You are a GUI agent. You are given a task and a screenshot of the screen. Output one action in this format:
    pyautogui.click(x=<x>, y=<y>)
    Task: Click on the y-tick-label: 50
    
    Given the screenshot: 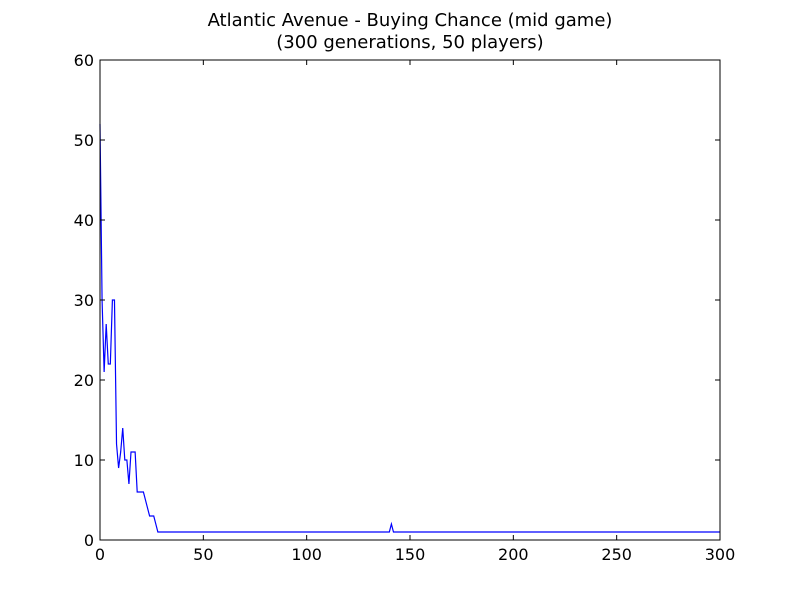 What is the action you would take?
    pyautogui.click(x=84, y=140)
    